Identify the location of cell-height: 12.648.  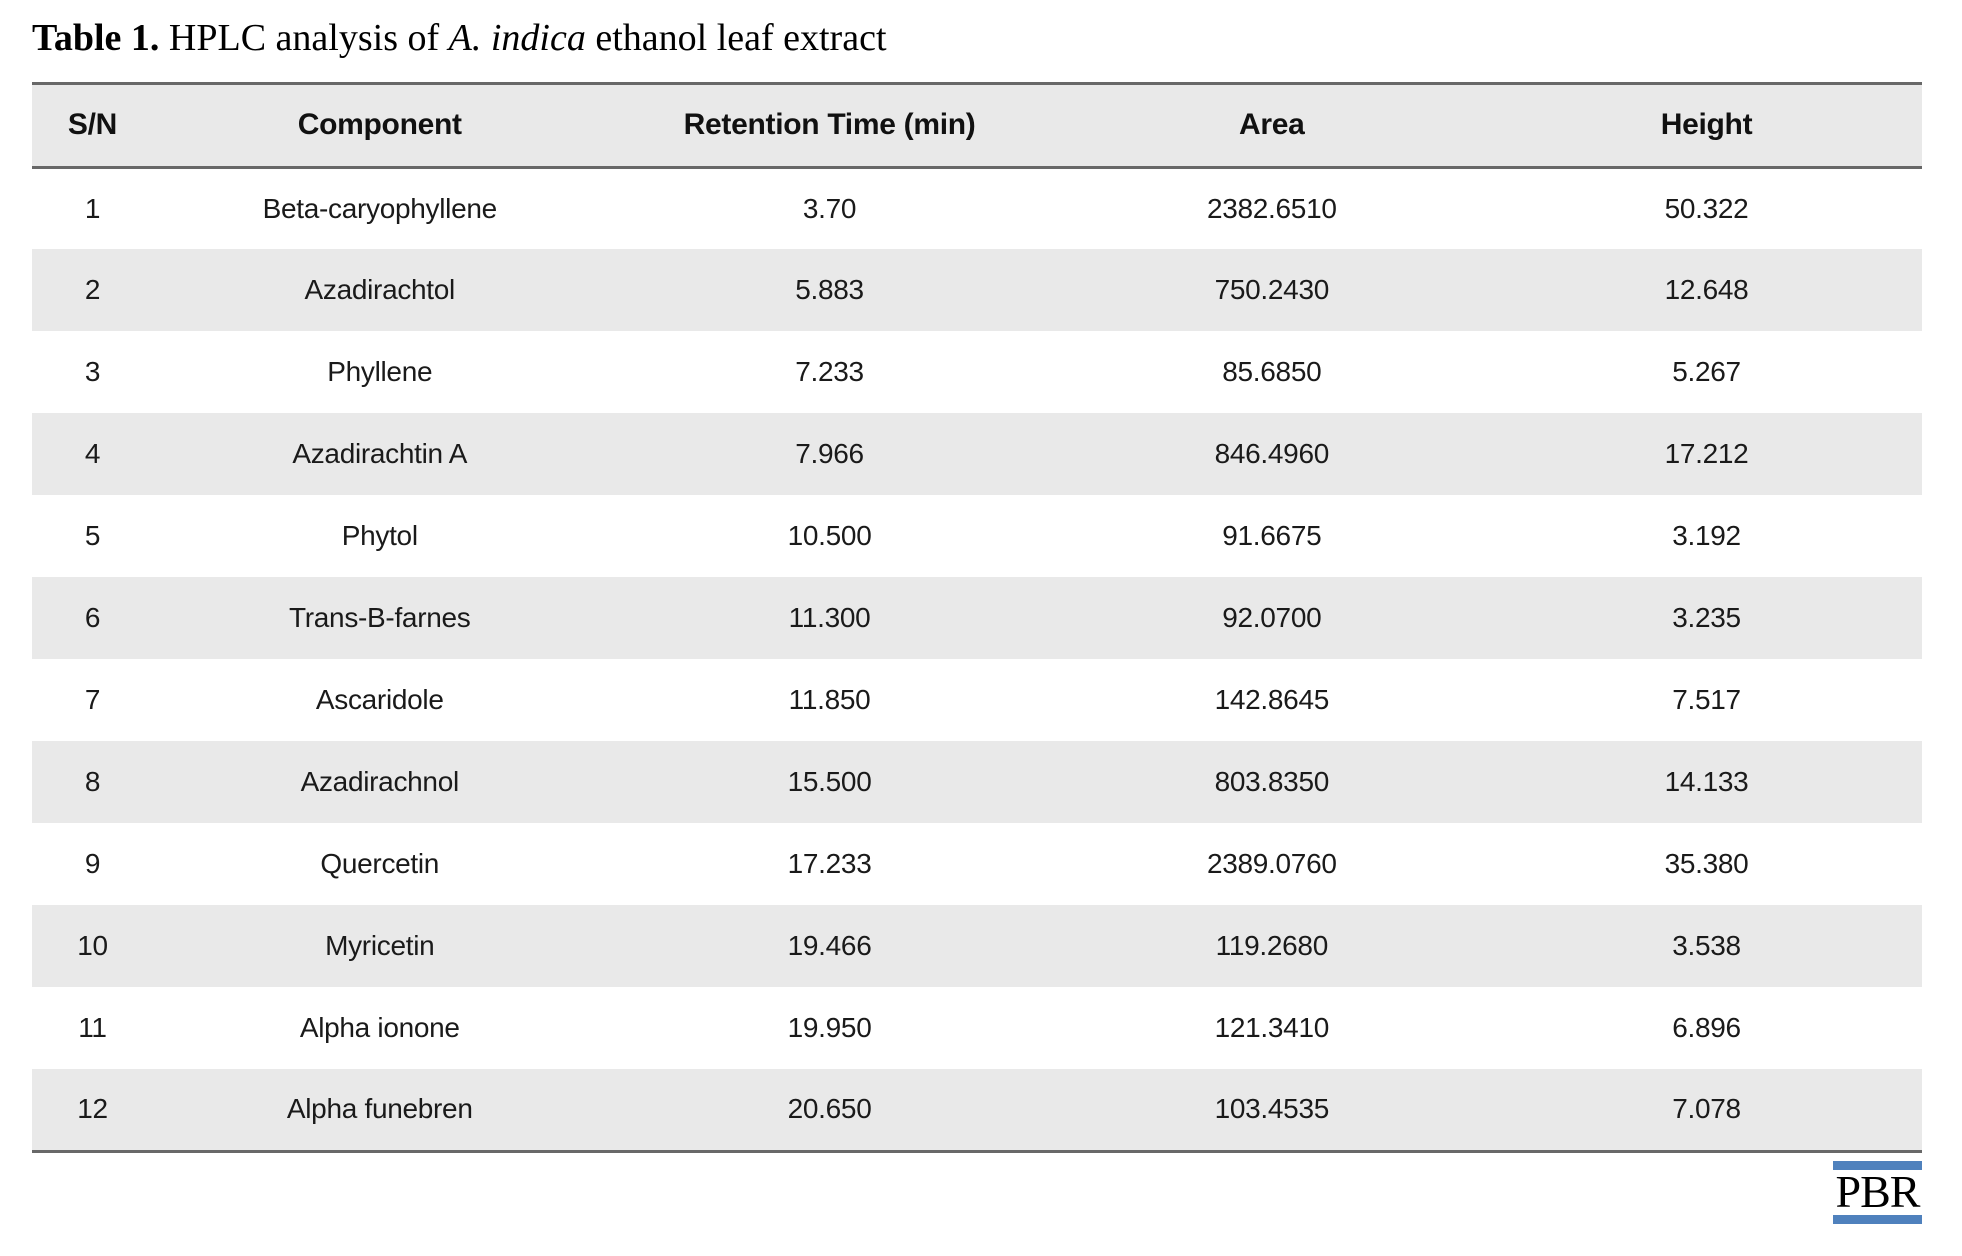
(1706, 290).